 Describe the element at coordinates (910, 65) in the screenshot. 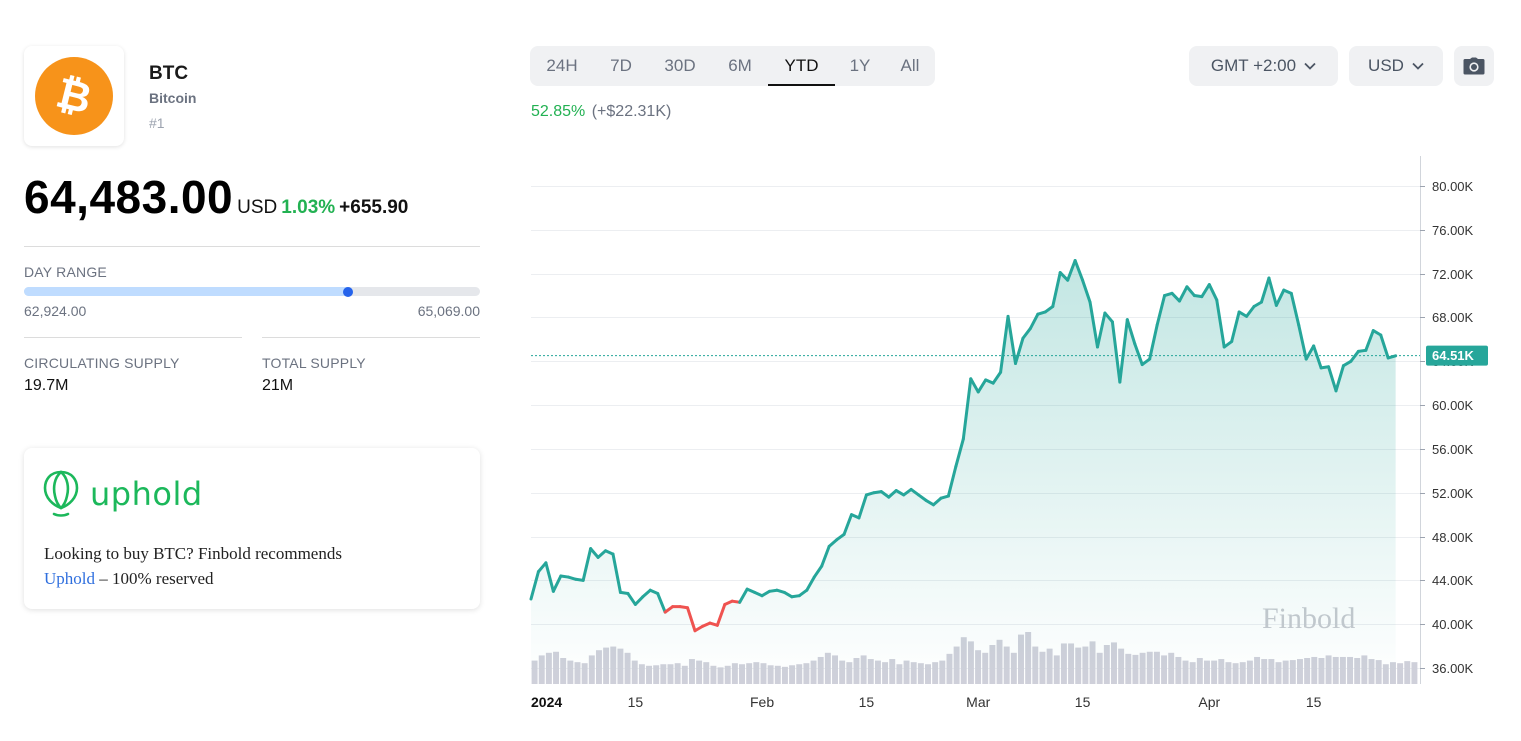

I see `tab-all: All` at that location.